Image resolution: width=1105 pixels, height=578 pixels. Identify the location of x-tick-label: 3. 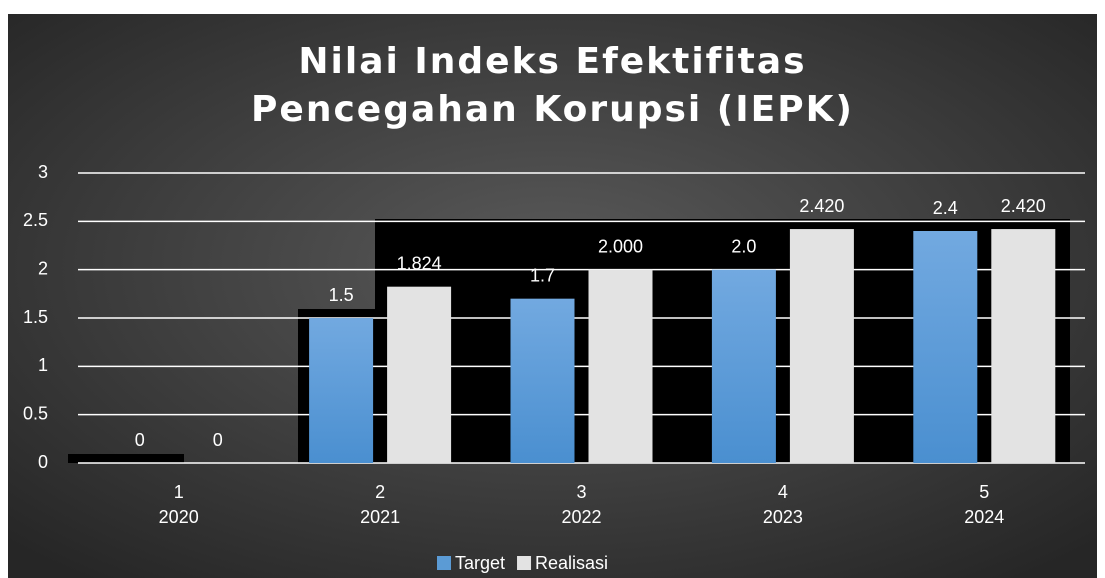
(581, 492).